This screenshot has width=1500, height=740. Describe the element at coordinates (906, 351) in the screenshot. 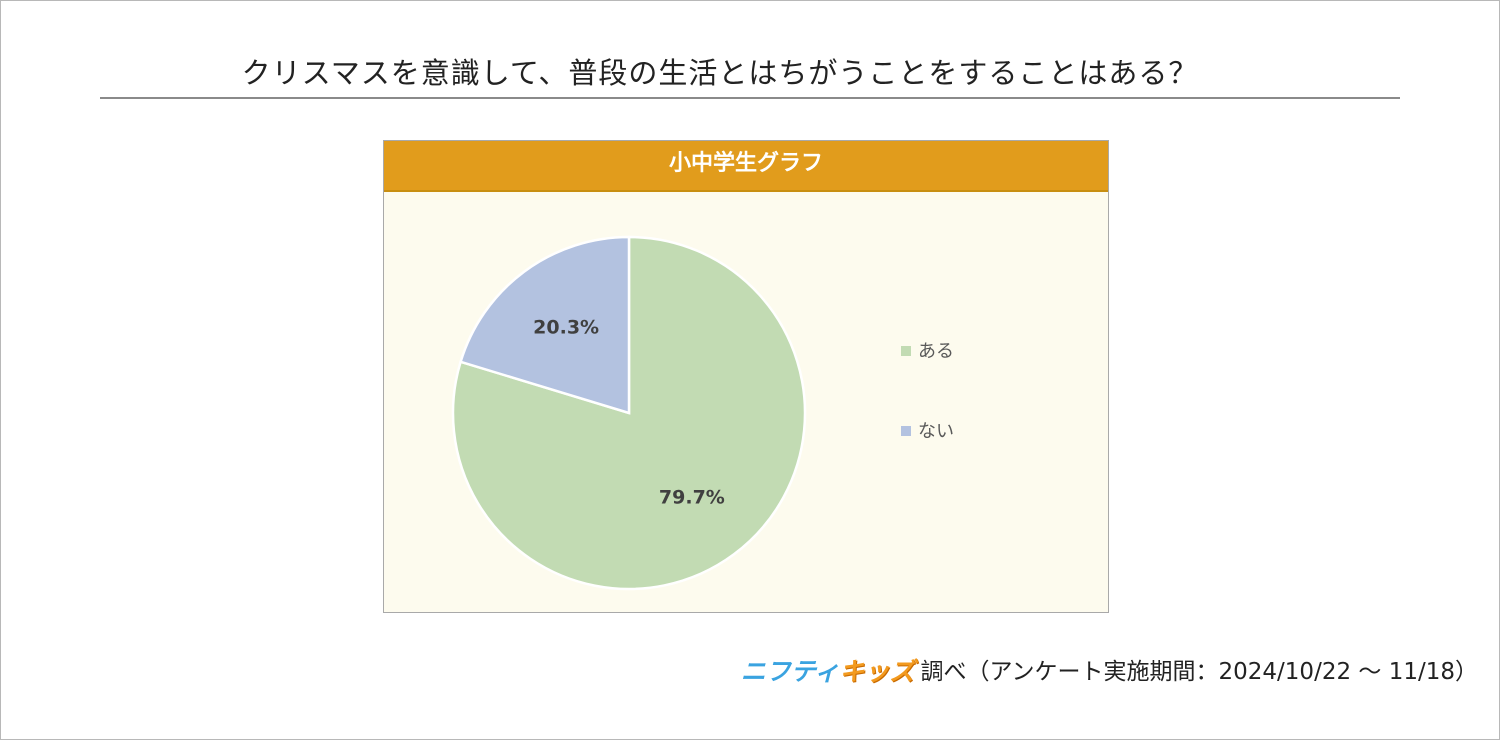

I see `legend-swatch-yes` at that location.